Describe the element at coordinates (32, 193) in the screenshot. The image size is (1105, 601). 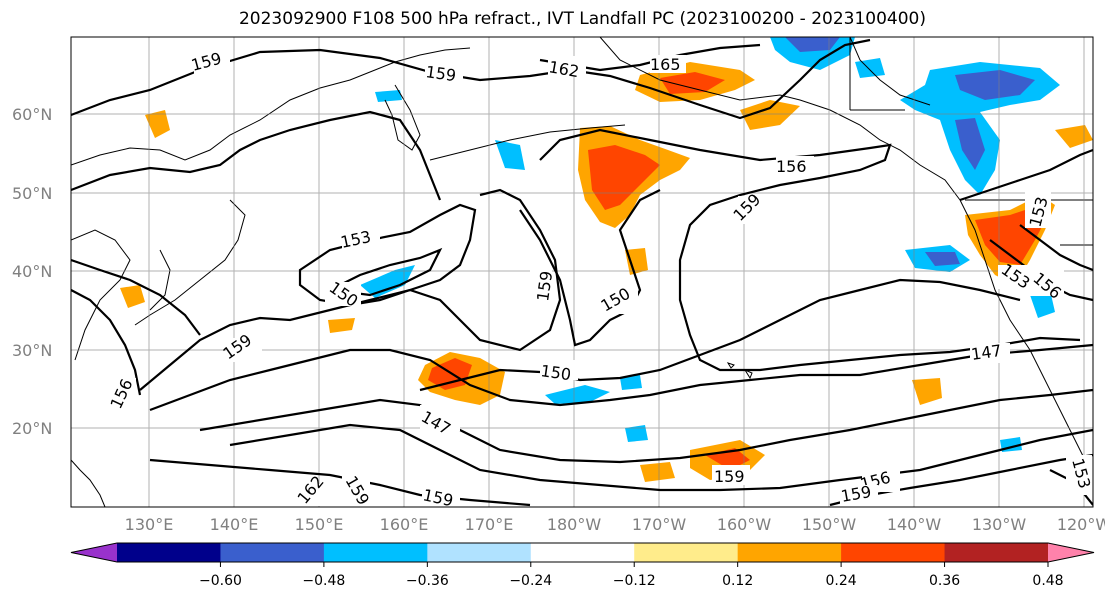
I see `lat-label: 50°N` at that location.